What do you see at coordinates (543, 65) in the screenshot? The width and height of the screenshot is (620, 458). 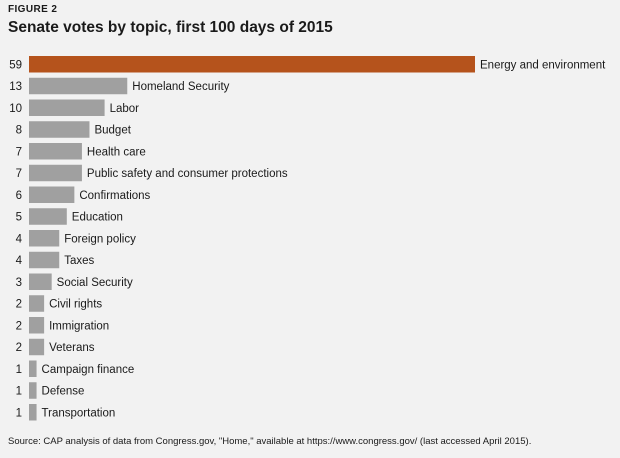 I see `bar-category-label: Energy and environment` at bounding box center [543, 65].